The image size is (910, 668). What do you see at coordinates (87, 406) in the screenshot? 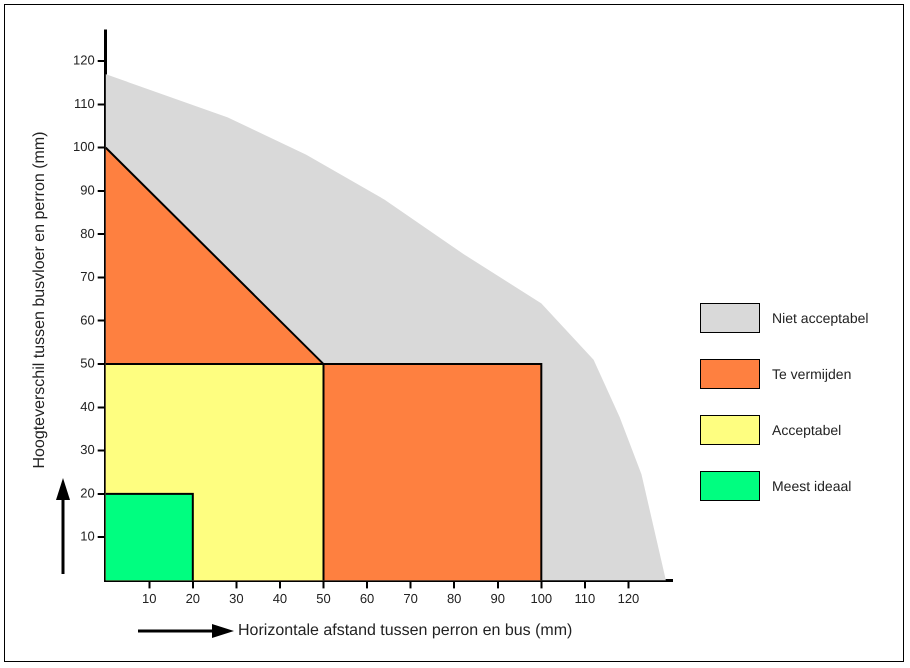
I see `y-tick-label: 40` at bounding box center [87, 406].